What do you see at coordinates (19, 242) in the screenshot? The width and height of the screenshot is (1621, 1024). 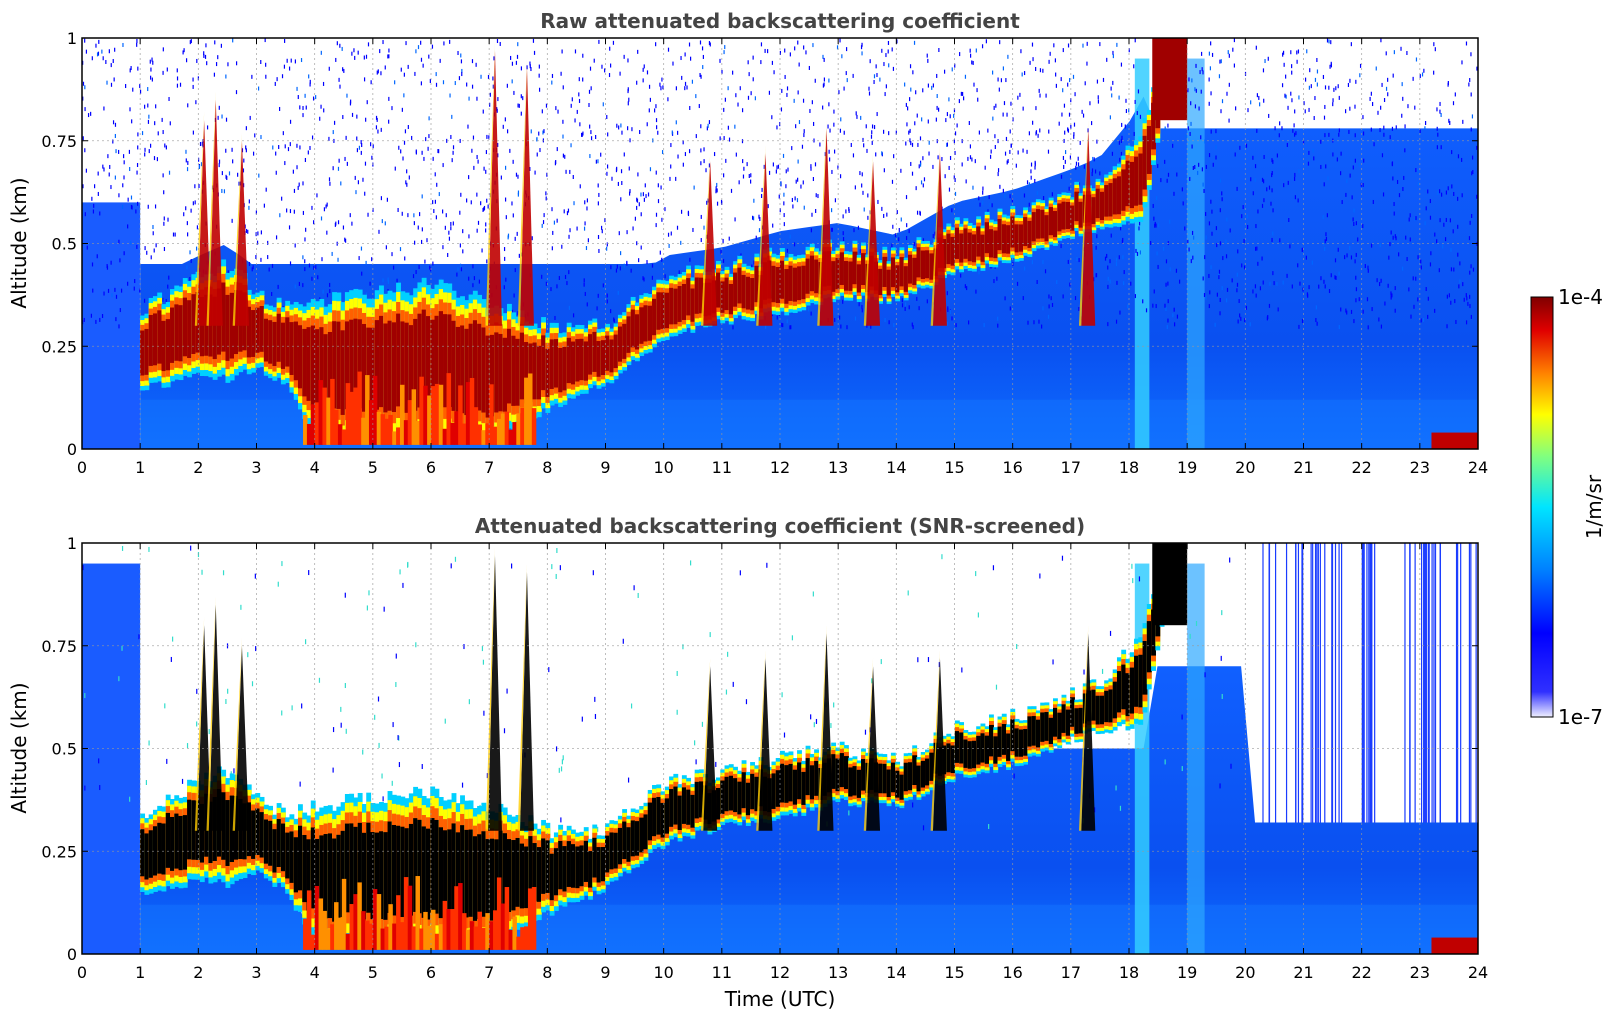 I see `panel-raw-ylabel: Altitude (km)` at bounding box center [19, 242].